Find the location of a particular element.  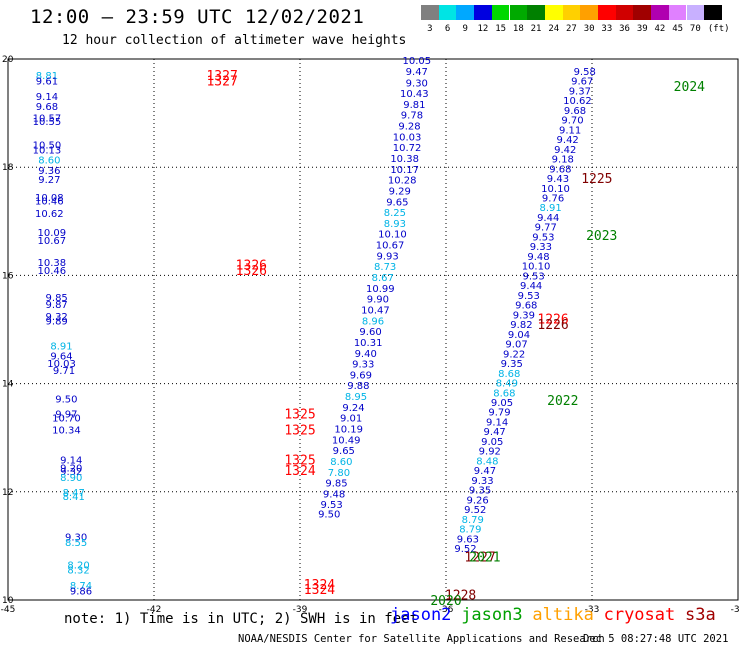

wave-height-label: 9.20 is located at coordinates (71, 468).